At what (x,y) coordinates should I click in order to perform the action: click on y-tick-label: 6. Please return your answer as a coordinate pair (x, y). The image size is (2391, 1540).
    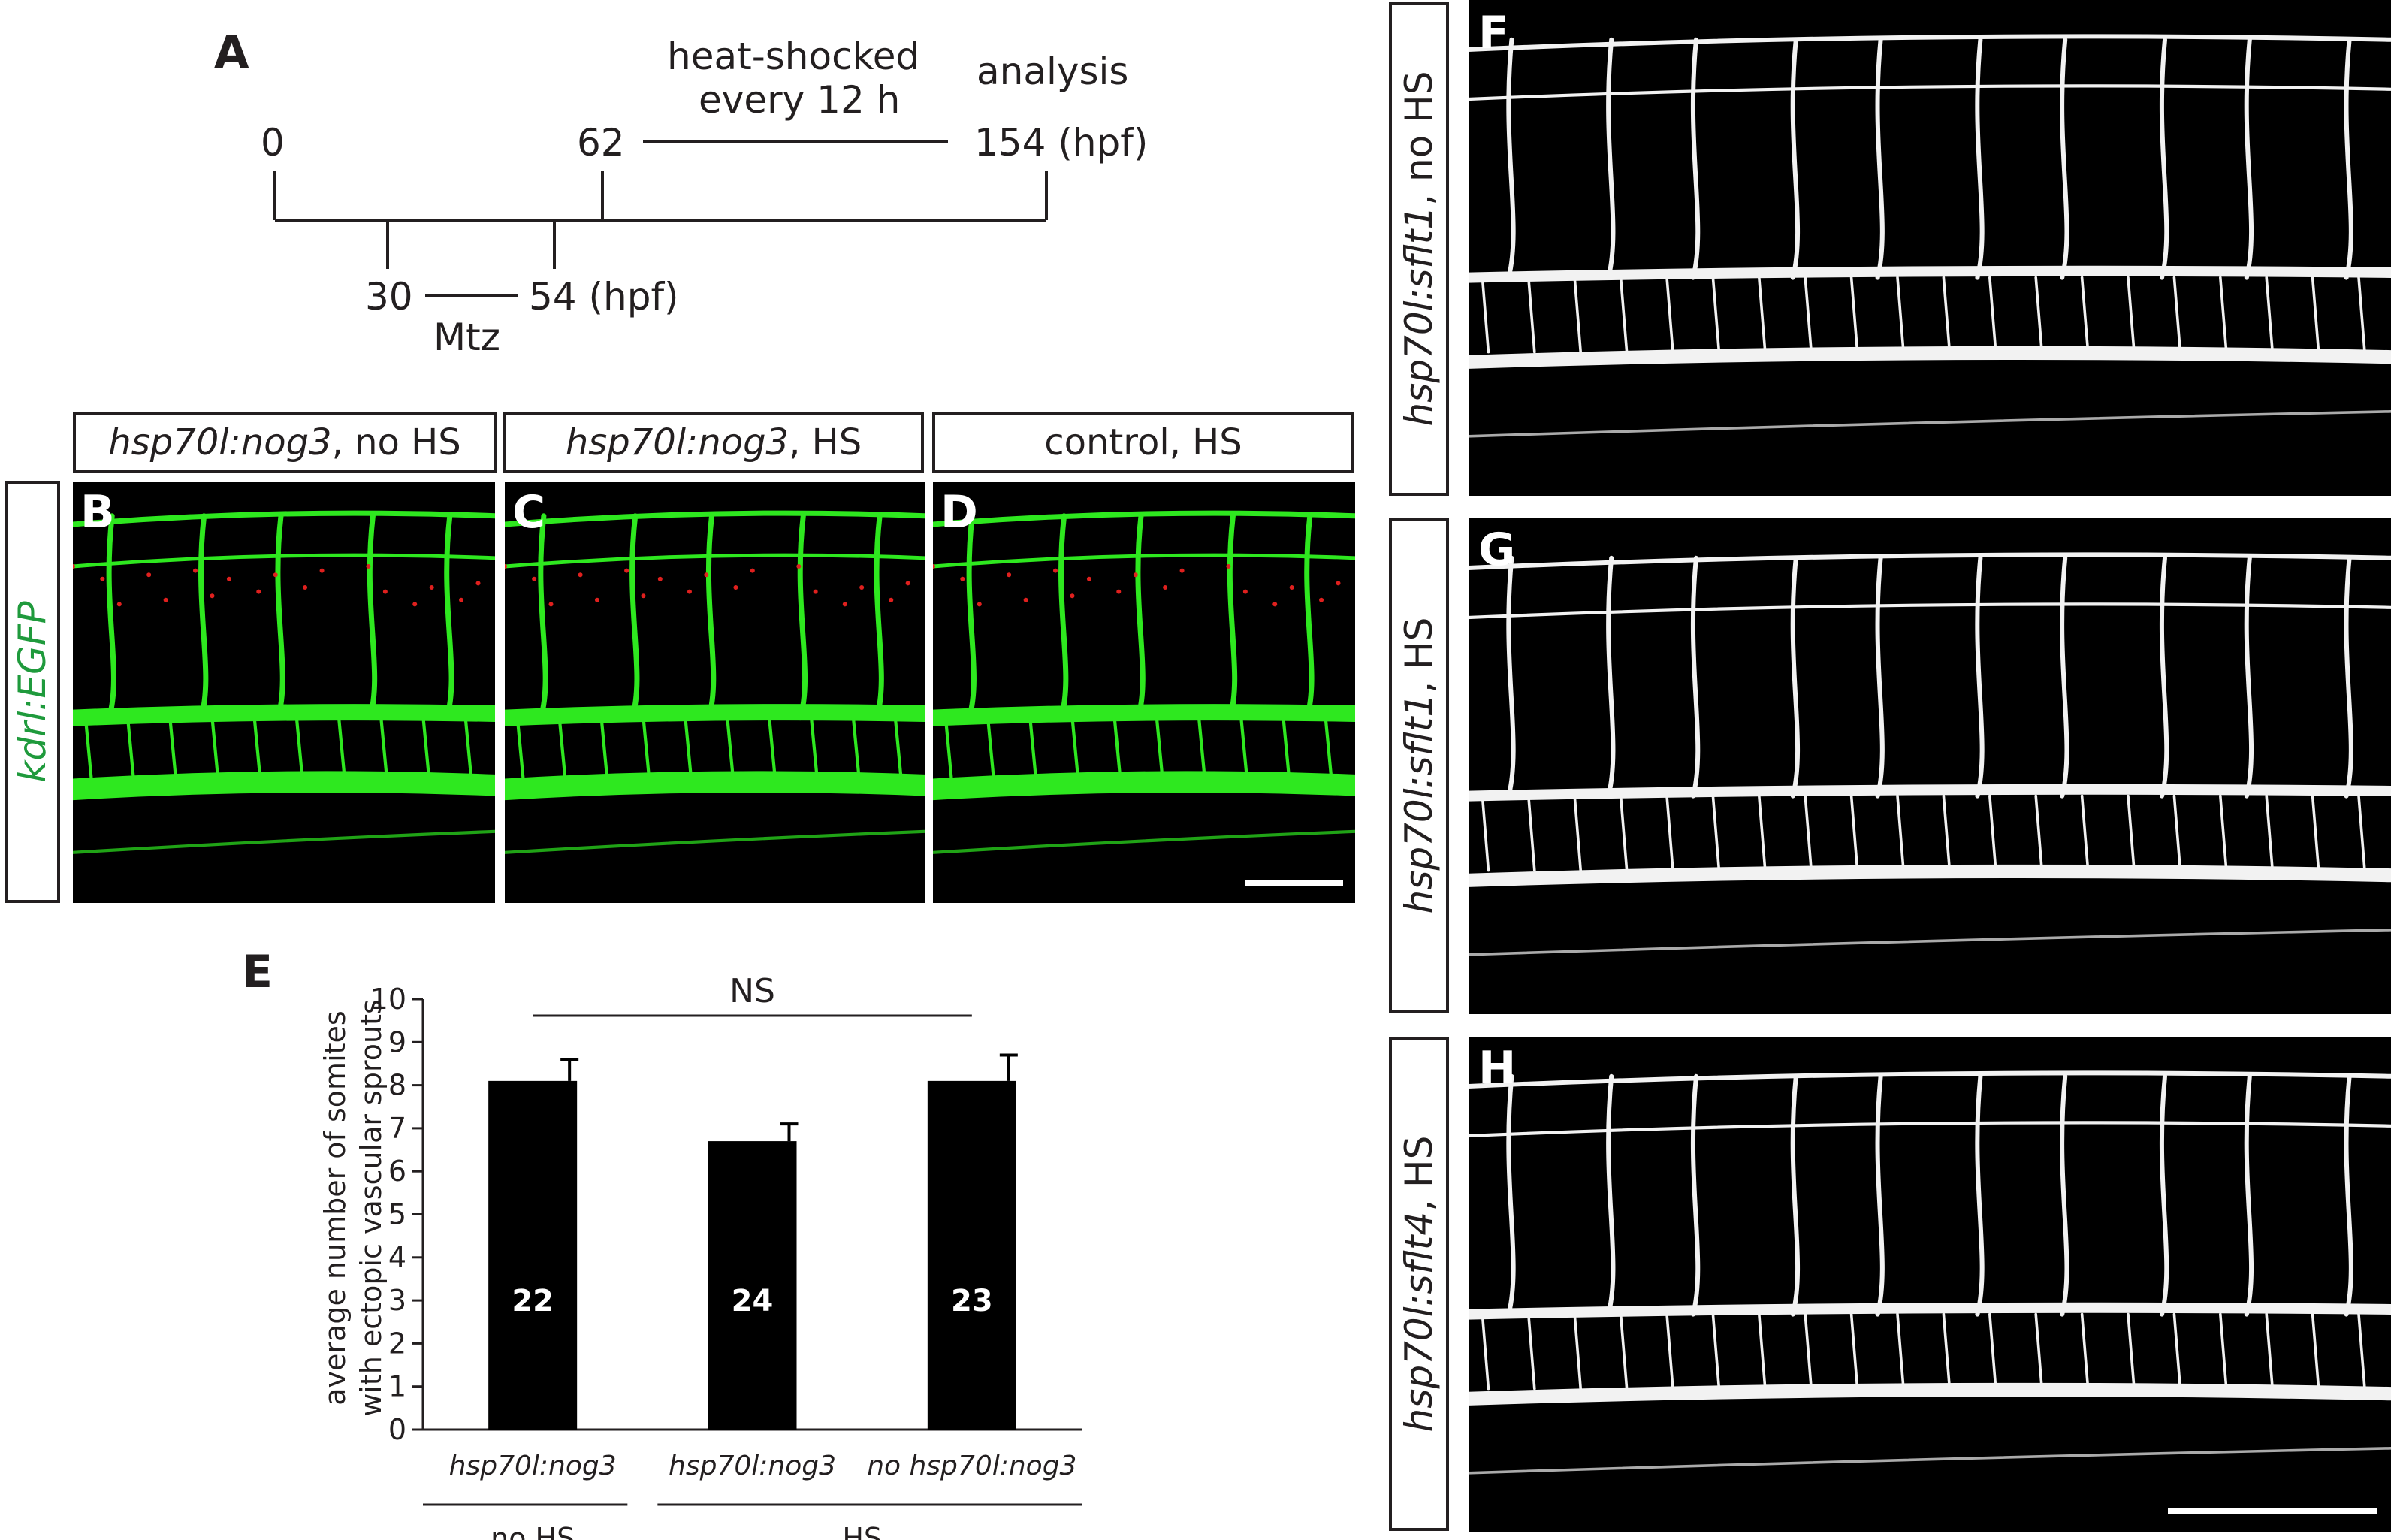
    Looking at the image, I should click on (397, 1171).